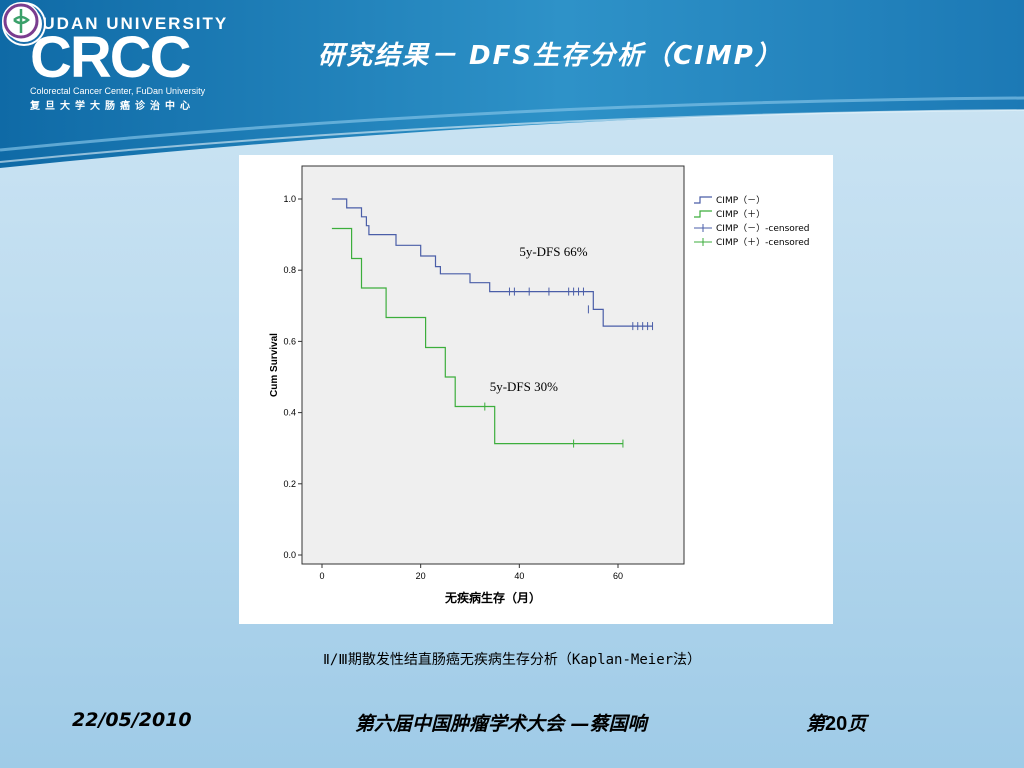 This screenshot has height=768, width=1024. I want to click on y-axis-label: Cum Survival, so click(274, 365).